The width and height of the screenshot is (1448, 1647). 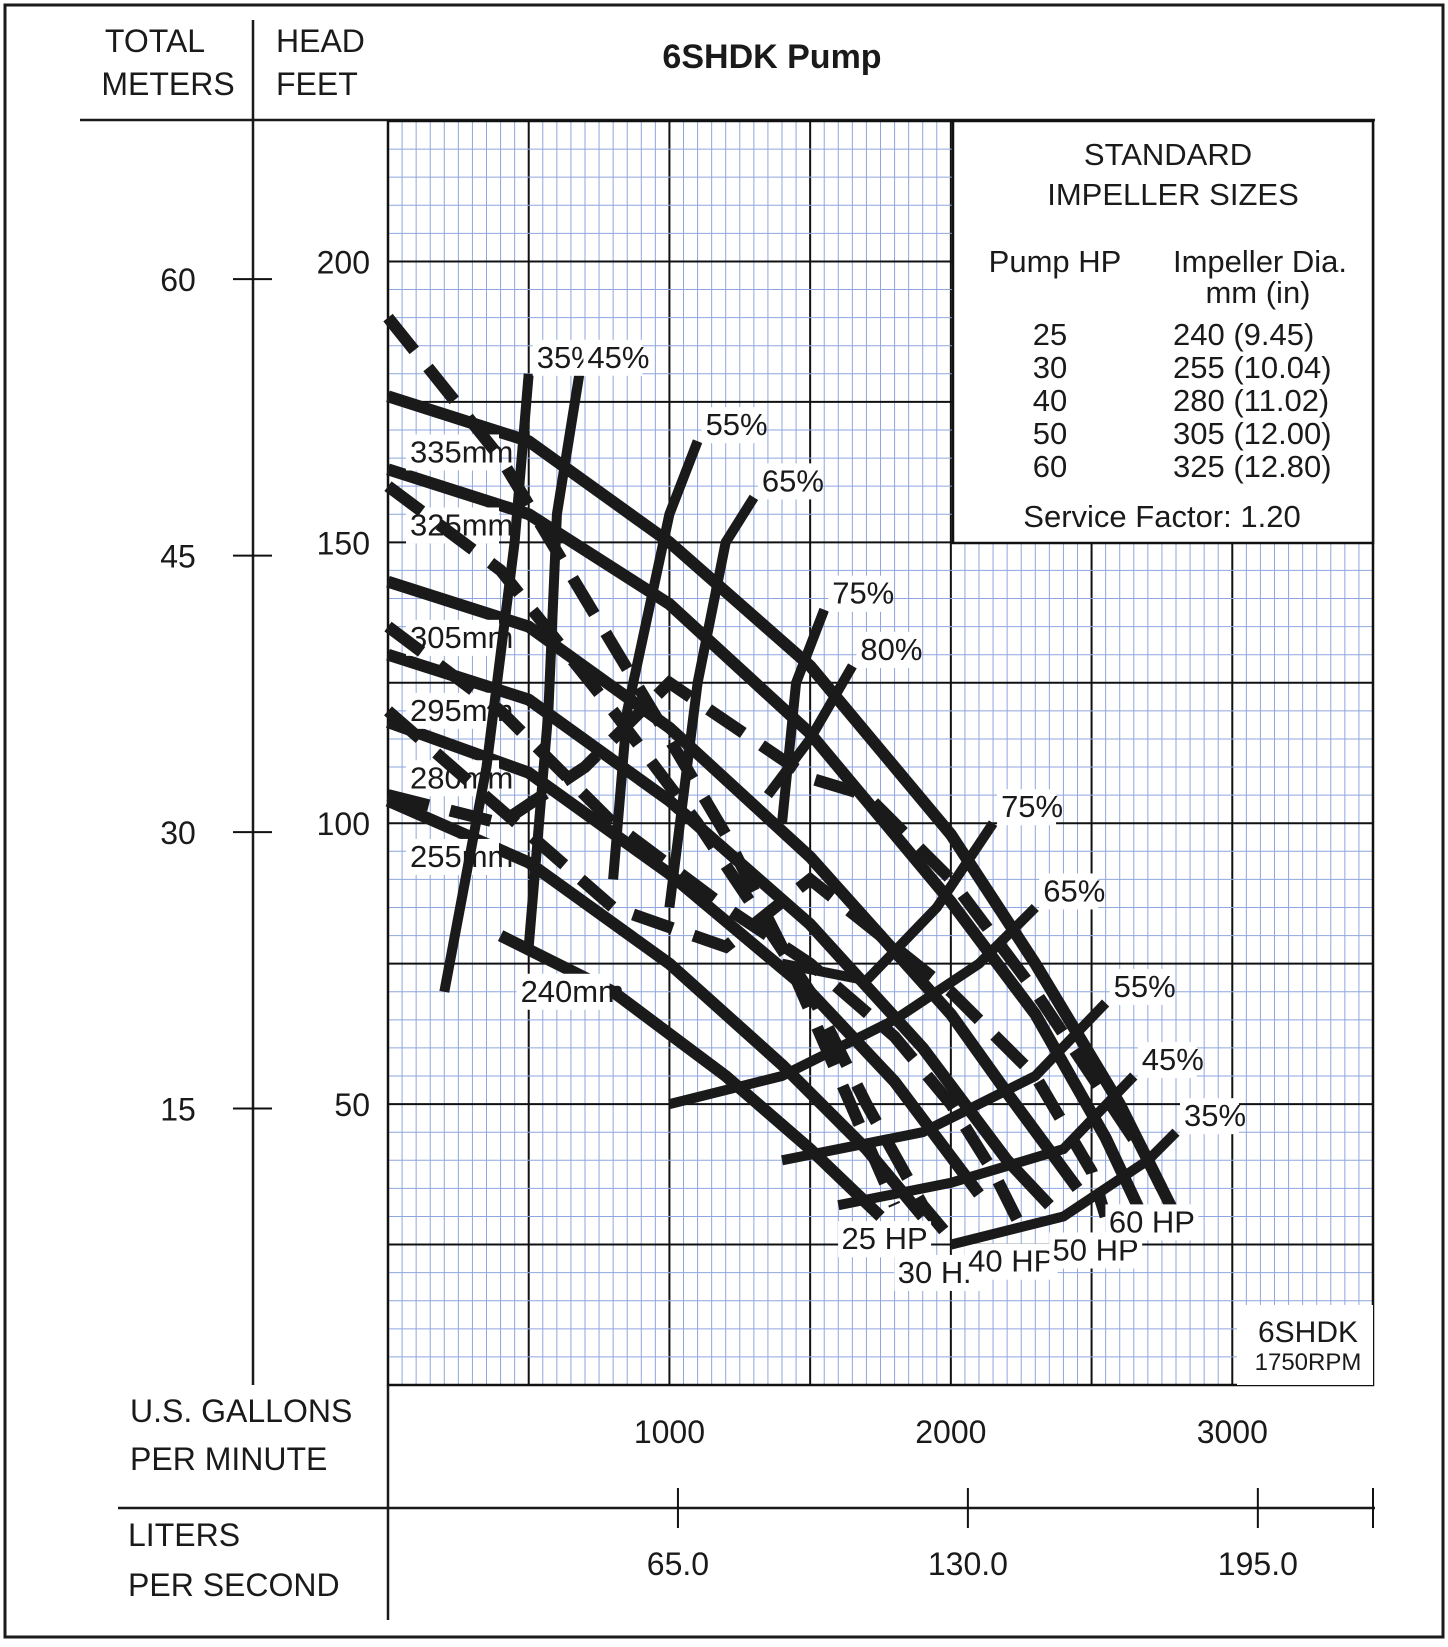 I want to click on lps-tick-label: 195.0, so click(x=1258, y=1564).